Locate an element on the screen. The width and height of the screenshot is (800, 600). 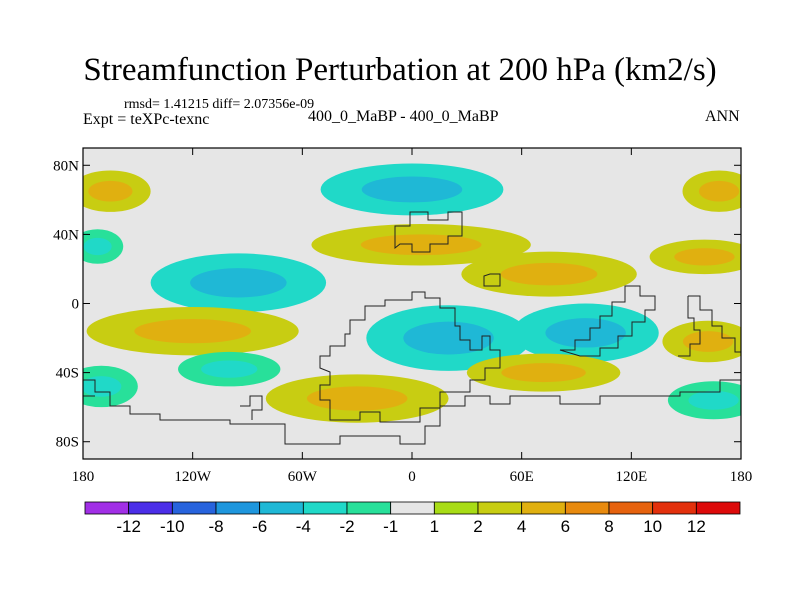
region-core-negative-n-america is located at coordinates (238, 283).